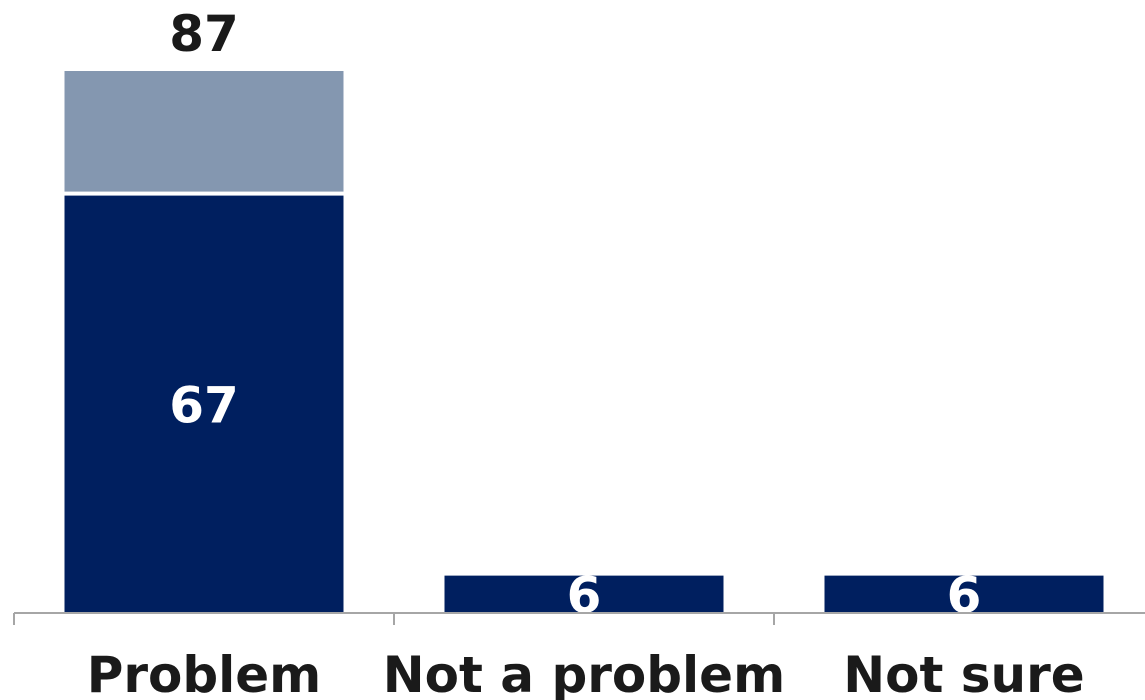  I want to click on x-axis, so click(579, 618).